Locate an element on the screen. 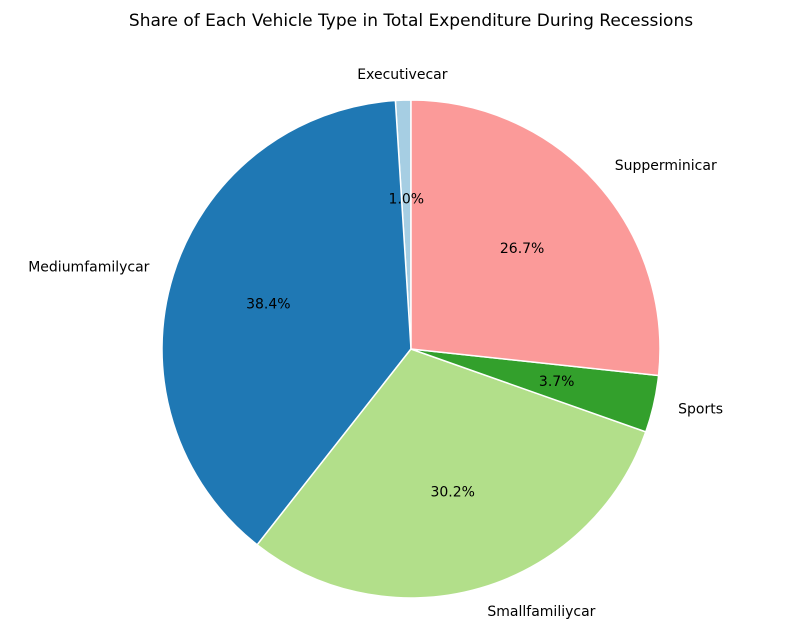 Image resolution: width=810 pixels, height=634 pixels. slice-percent-smallfamiliycar: 30.2% is located at coordinates (452, 492).